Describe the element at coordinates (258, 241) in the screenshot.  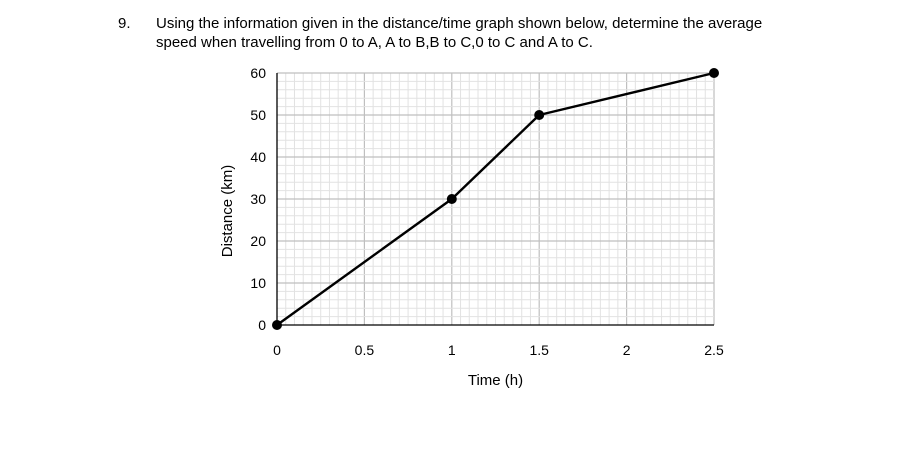
I see `y-tick-label: 20` at that location.